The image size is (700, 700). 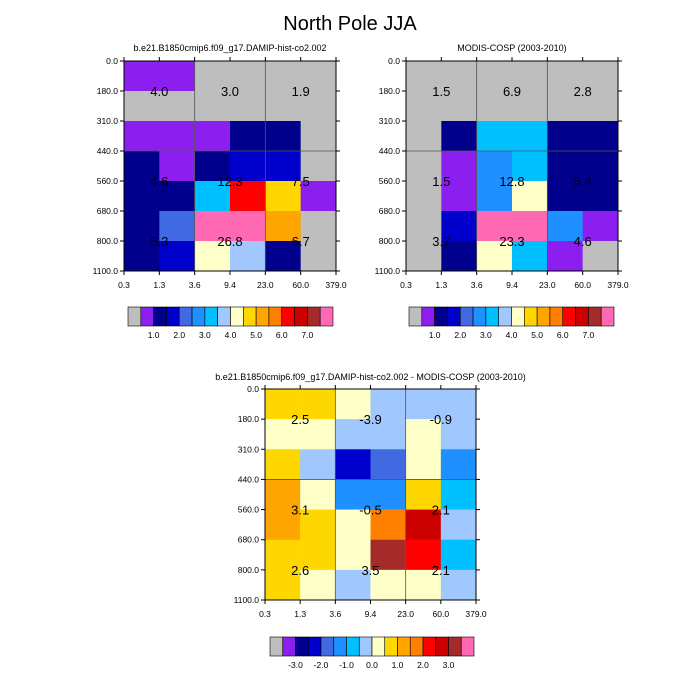 I want to click on cell-value-label: 23.3, so click(x=511, y=241).